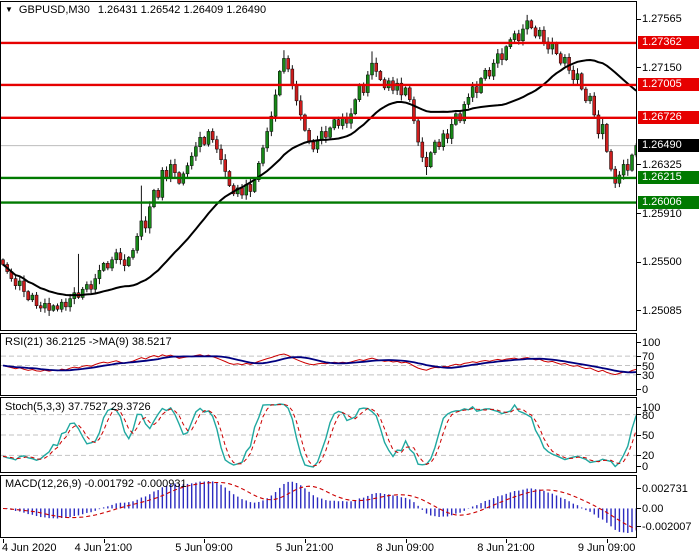 This screenshot has width=700, height=560. What do you see at coordinates (651, 343) in the screenshot?
I see `rsi-scale-label: 100` at bounding box center [651, 343].